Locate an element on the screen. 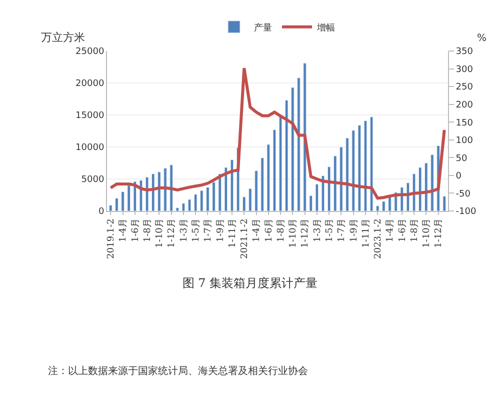  y2-tick-label: 250 is located at coordinates (465, 87).